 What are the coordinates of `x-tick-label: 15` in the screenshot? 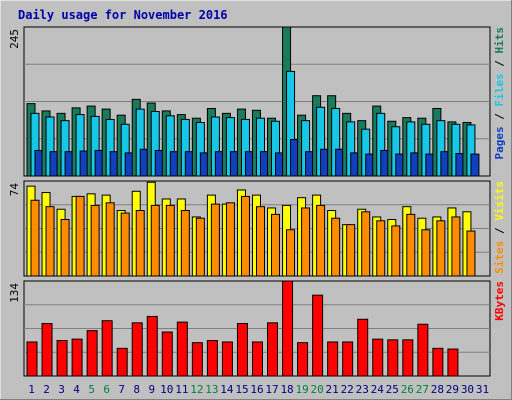 It's located at (241, 389).